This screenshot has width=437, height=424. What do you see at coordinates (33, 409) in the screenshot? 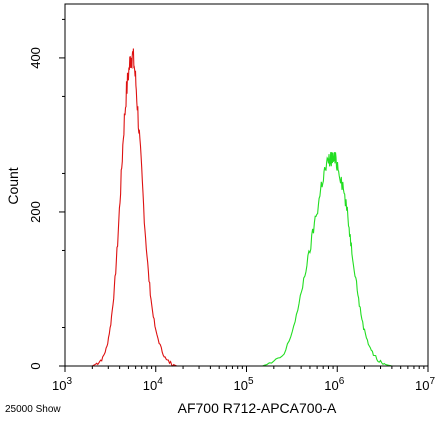
I see `event-count-note: 25000 Show` at bounding box center [33, 409].